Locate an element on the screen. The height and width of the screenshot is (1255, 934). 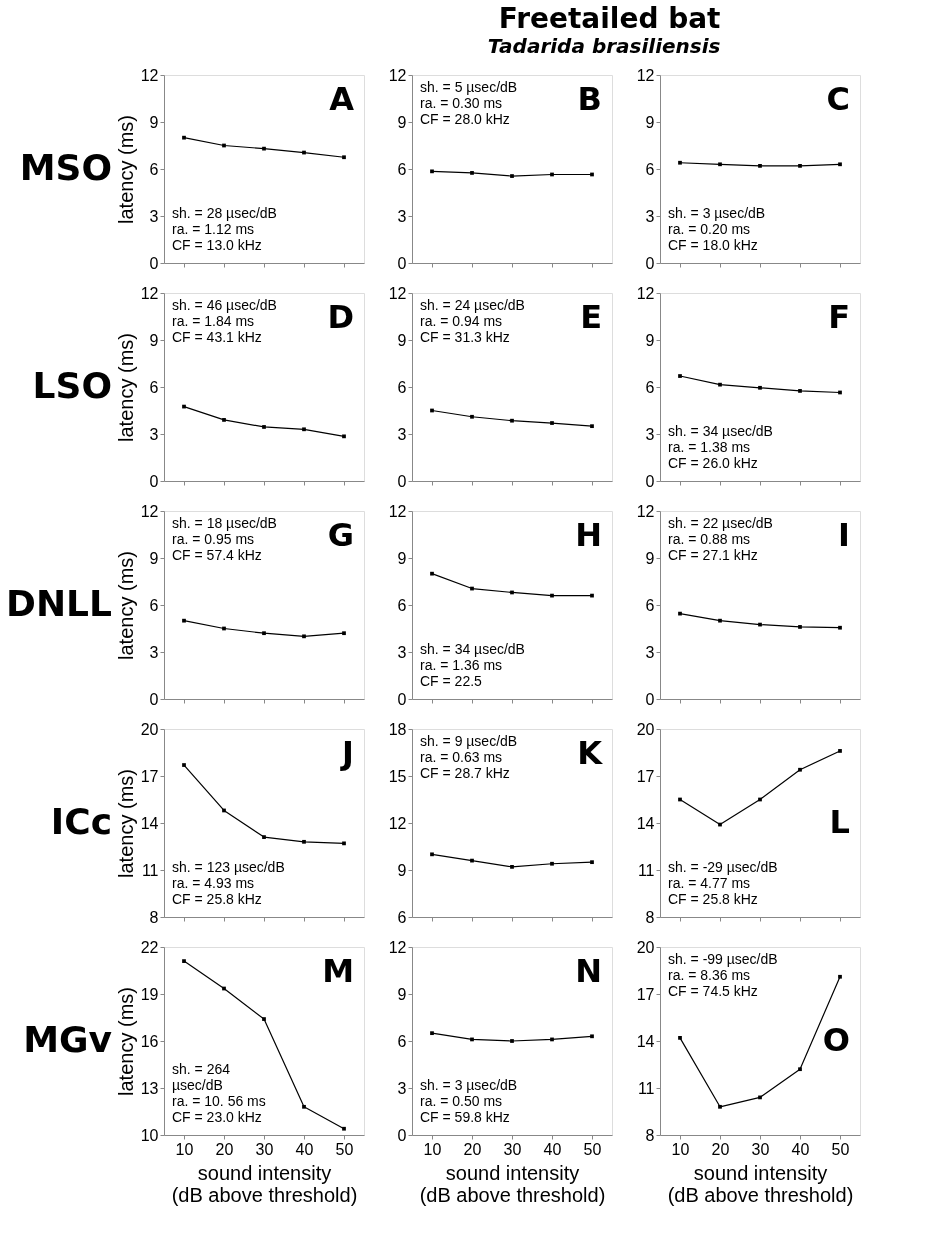
text: LSO is located at coordinates (72, 385).